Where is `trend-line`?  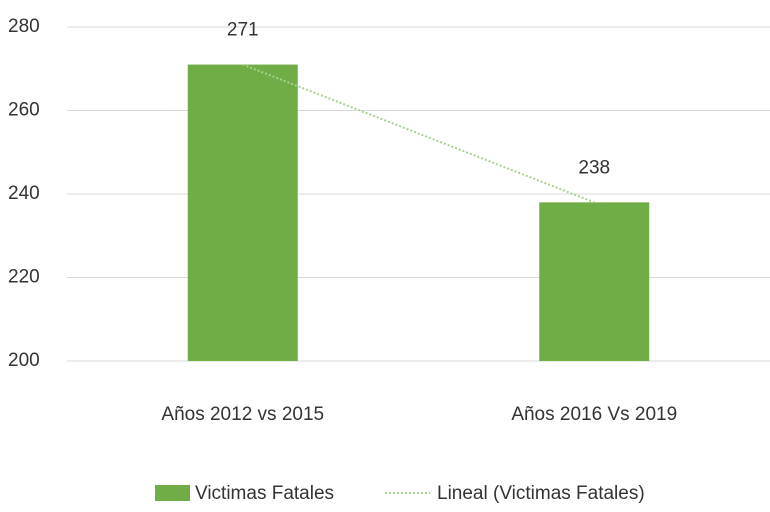 trend-line is located at coordinates (418, 133).